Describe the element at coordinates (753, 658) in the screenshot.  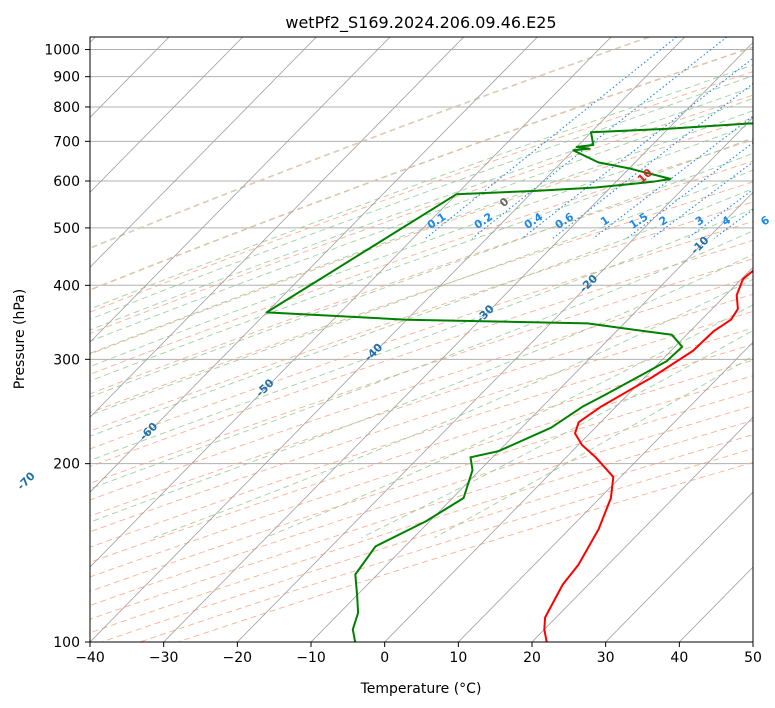
I see `x-tick-label: 50` at that location.